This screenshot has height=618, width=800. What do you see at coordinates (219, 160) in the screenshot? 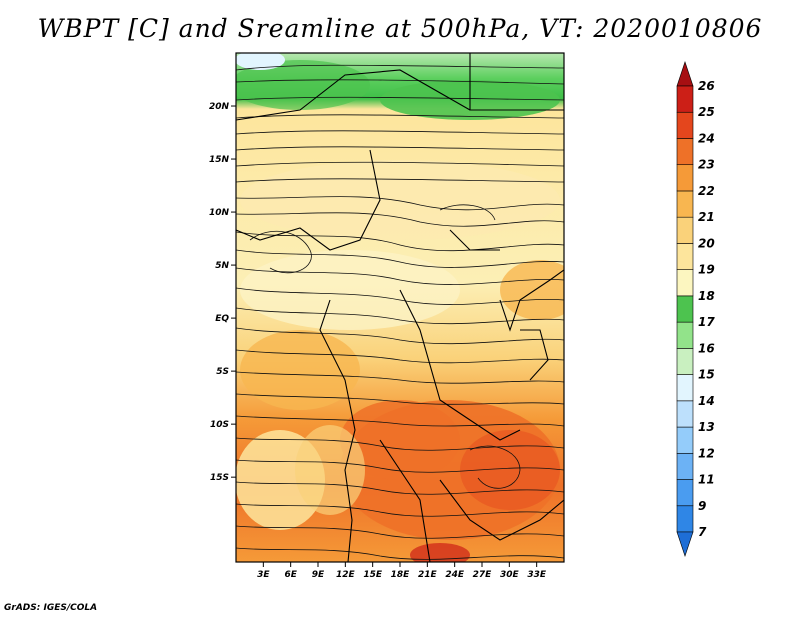
I see `lat-tick-label: 15N` at bounding box center [219, 160].